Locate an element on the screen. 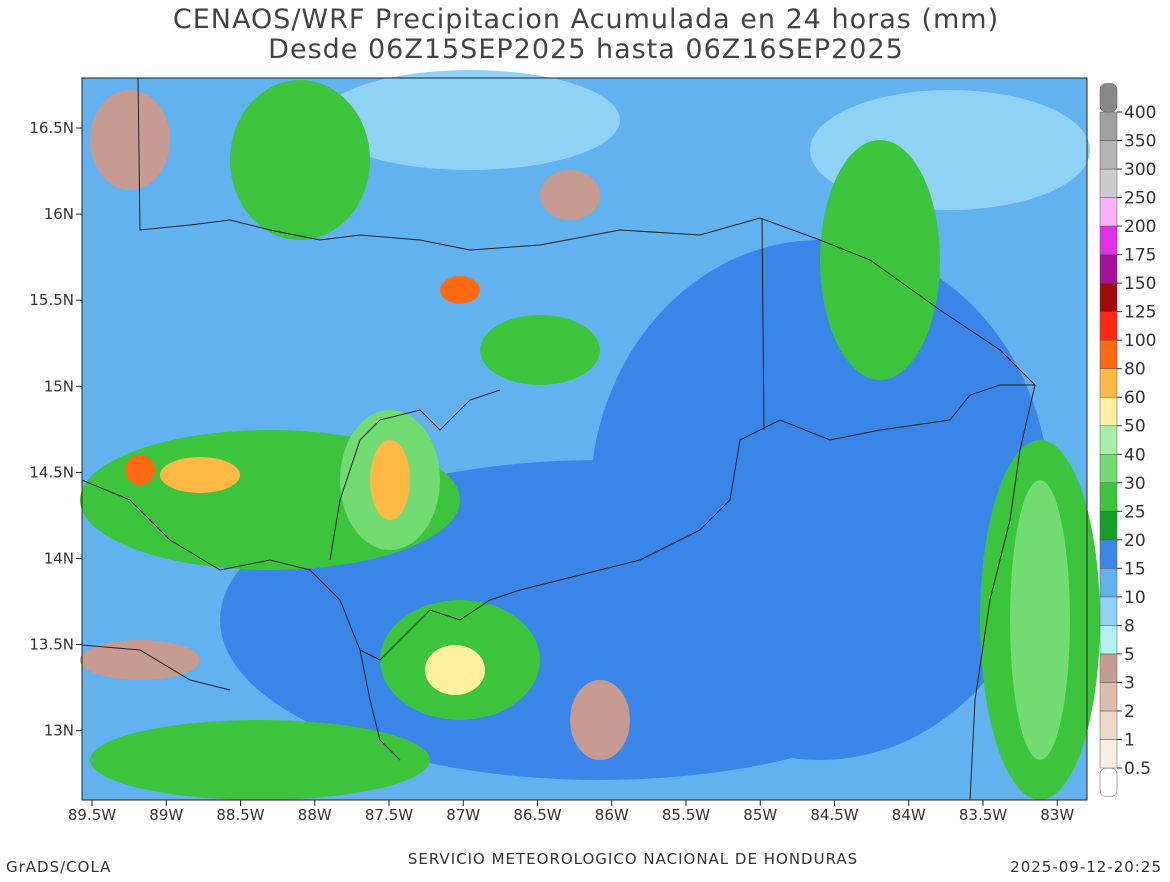 The height and width of the screenshot is (882, 1170). colorbar-label: 40 is located at coordinates (1135, 455).